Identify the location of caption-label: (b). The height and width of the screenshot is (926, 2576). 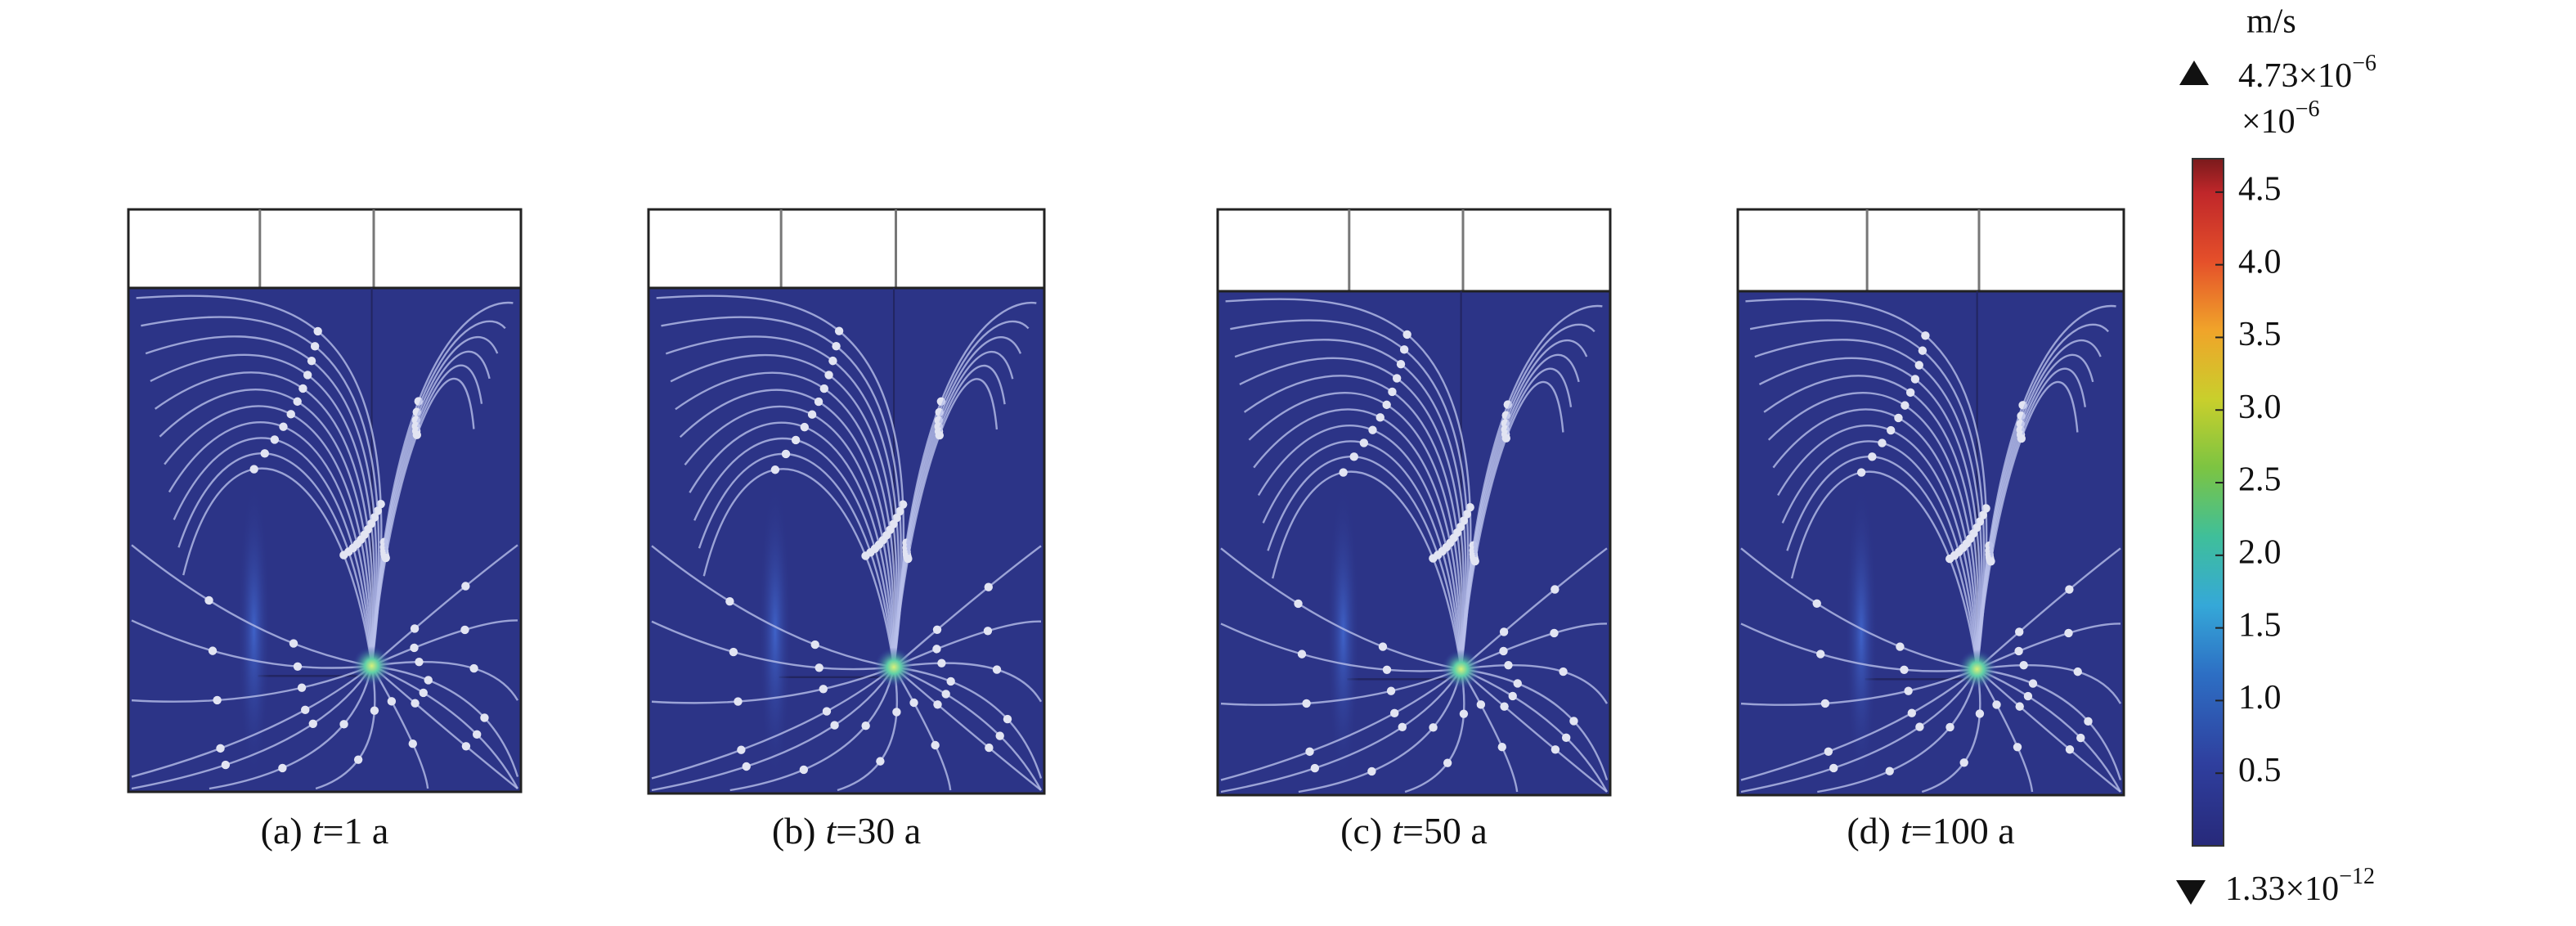
(794, 831).